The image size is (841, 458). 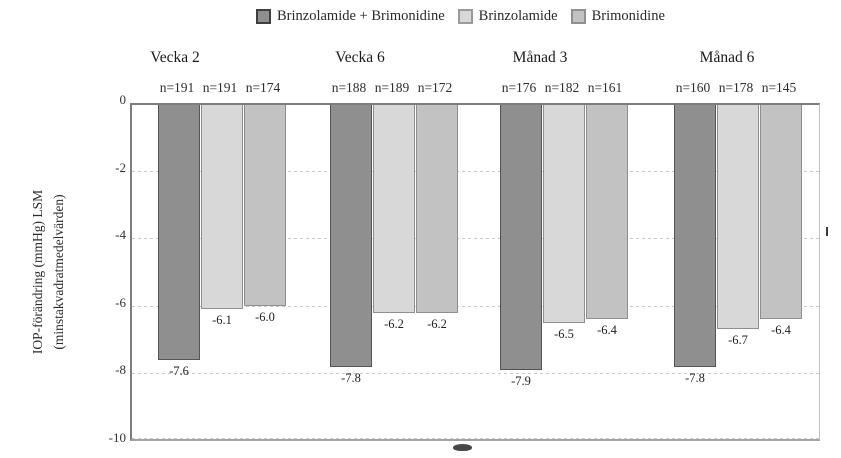 I want to click on n-label: n=161, so click(x=605, y=87).